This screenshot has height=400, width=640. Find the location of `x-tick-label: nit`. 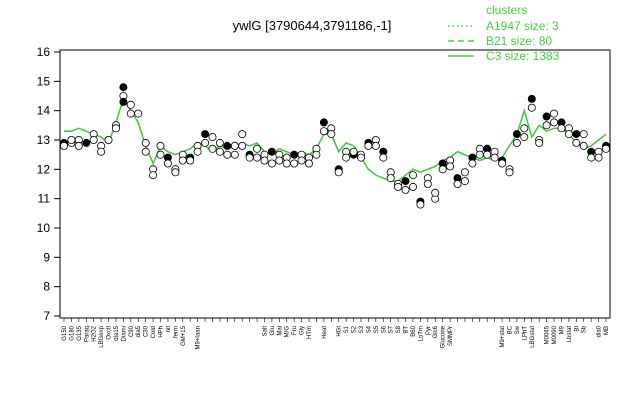

x-tick-label: nit is located at coordinates (169, 329).